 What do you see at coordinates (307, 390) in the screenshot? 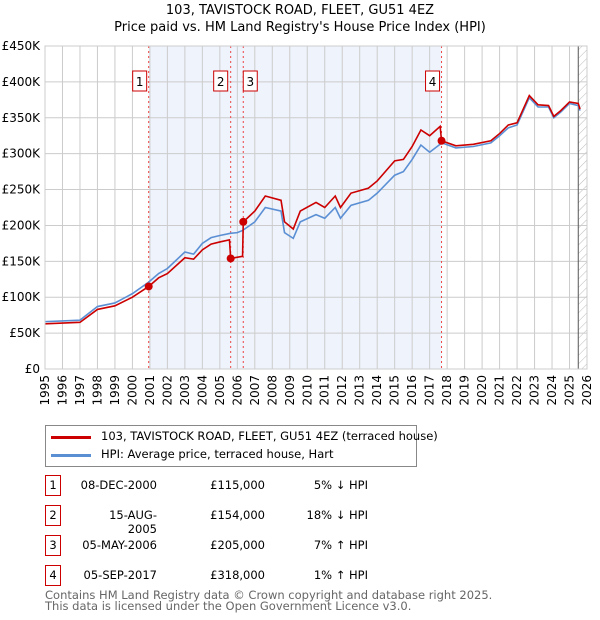
I see `x-tick-label: 2010` at bounding box center [307, 390].